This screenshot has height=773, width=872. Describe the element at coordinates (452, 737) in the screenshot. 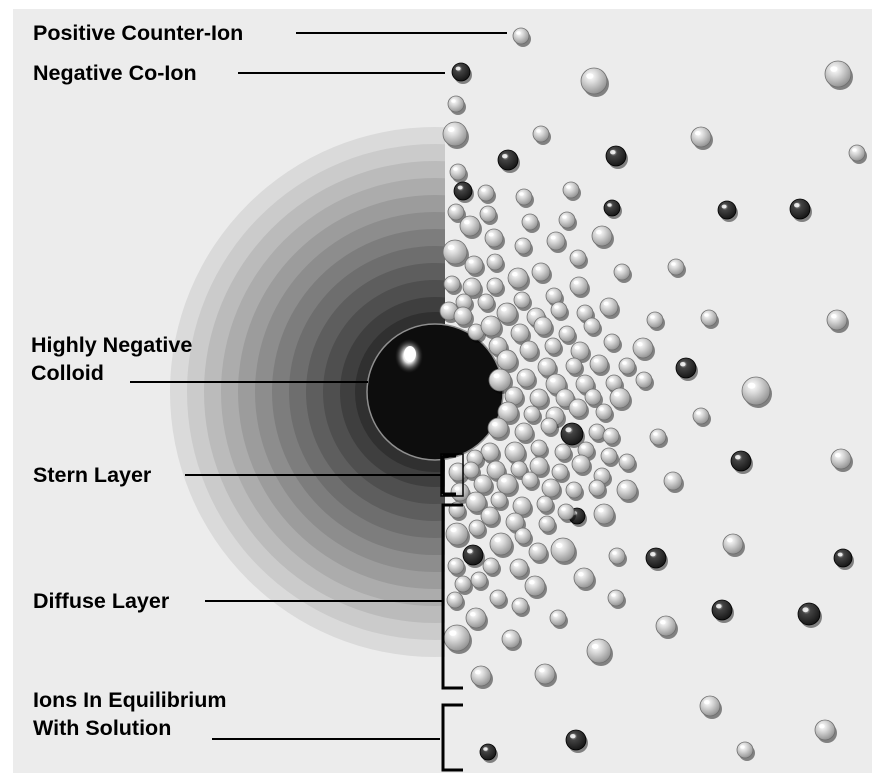

I see `equilibrium-bracket` at that location.